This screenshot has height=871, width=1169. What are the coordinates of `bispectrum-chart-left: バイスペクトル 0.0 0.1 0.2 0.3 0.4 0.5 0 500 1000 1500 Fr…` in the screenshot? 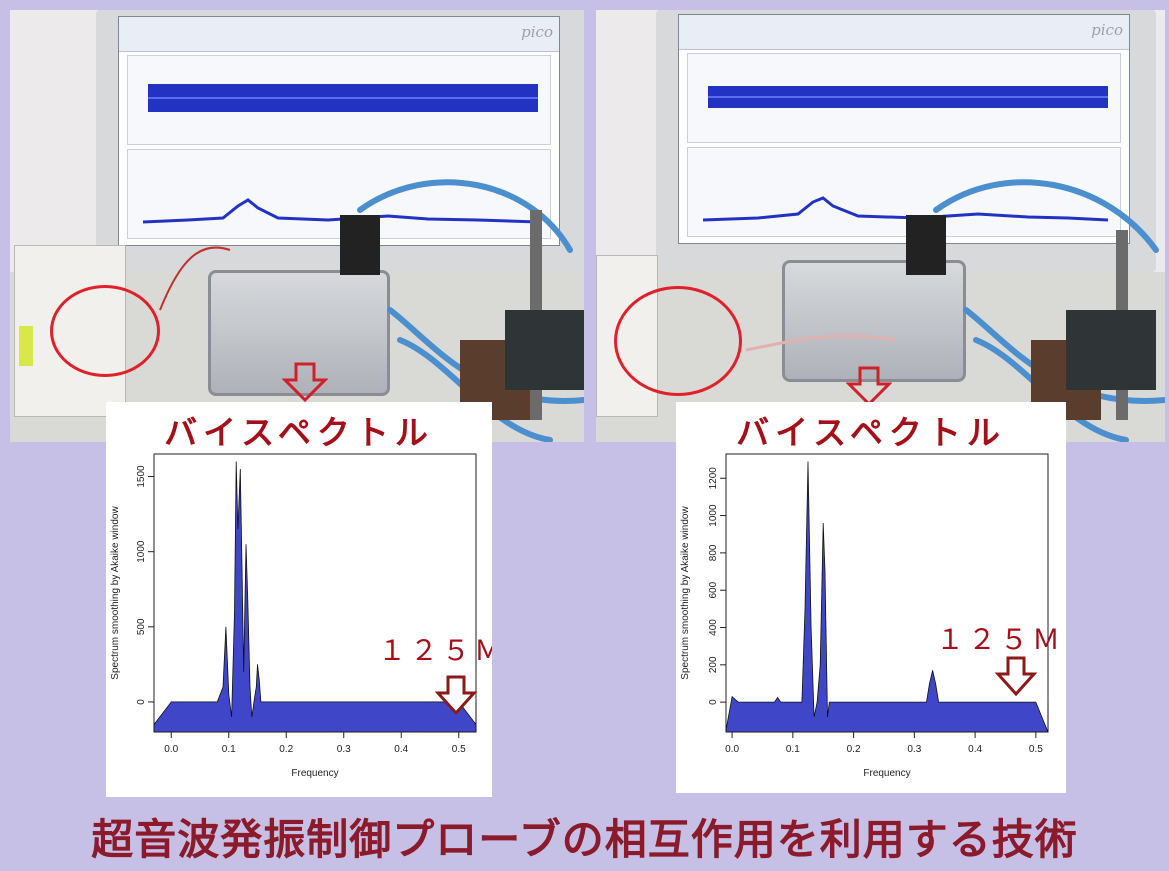 It's located at (299, 599).